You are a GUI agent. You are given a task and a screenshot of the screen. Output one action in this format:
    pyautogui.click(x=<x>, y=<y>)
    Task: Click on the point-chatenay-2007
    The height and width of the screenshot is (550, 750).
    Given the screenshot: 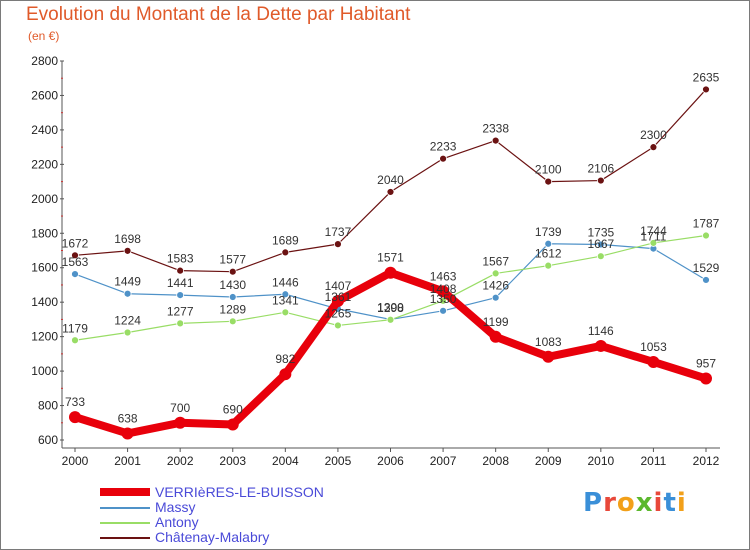 What is the action you would take?
    pyautogui.click(x=443, y=158)
    